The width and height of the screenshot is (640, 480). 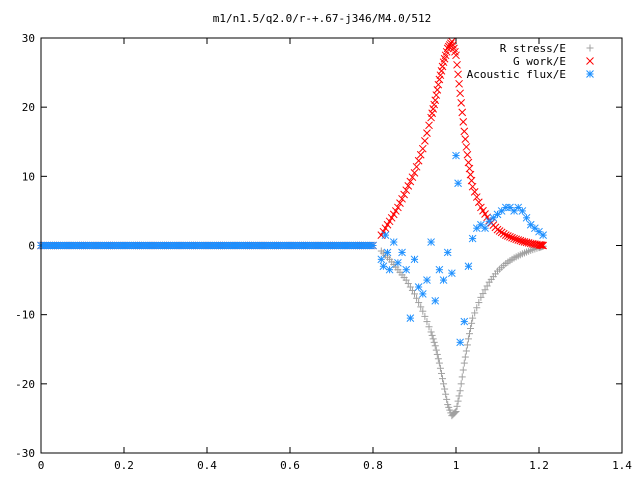 I want to click on legend-label: G work/E, so click(x=539, y=61).